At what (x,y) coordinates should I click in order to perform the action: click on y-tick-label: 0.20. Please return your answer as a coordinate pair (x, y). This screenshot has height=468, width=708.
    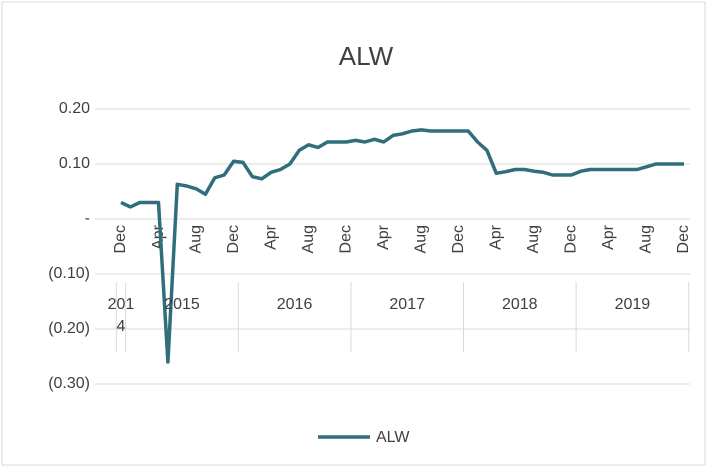
    Looking at the image, I should click on (74, 108).